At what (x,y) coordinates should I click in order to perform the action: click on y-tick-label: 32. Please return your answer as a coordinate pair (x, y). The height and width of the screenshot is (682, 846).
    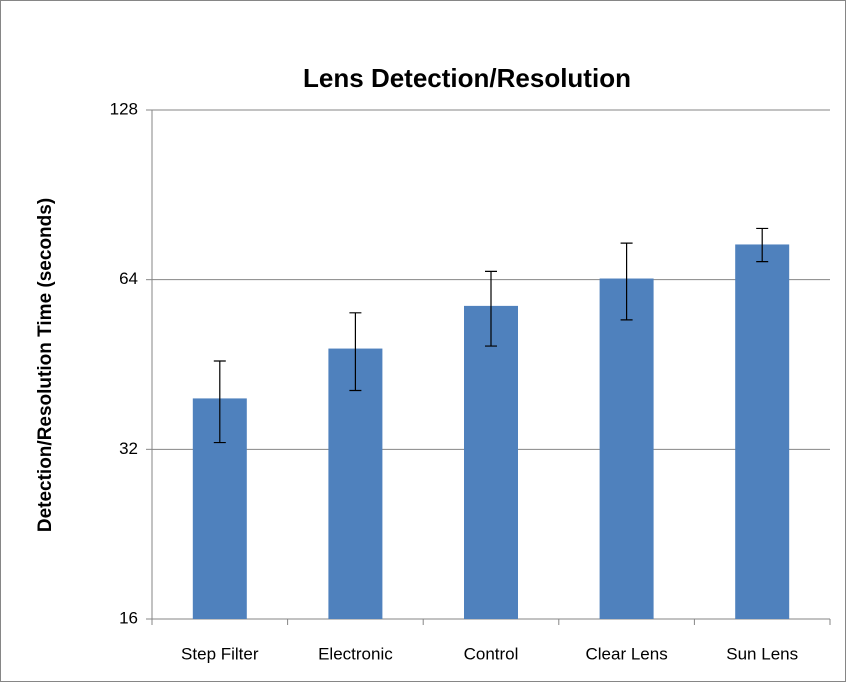
    Looking at the image, I should click on (128, 448).